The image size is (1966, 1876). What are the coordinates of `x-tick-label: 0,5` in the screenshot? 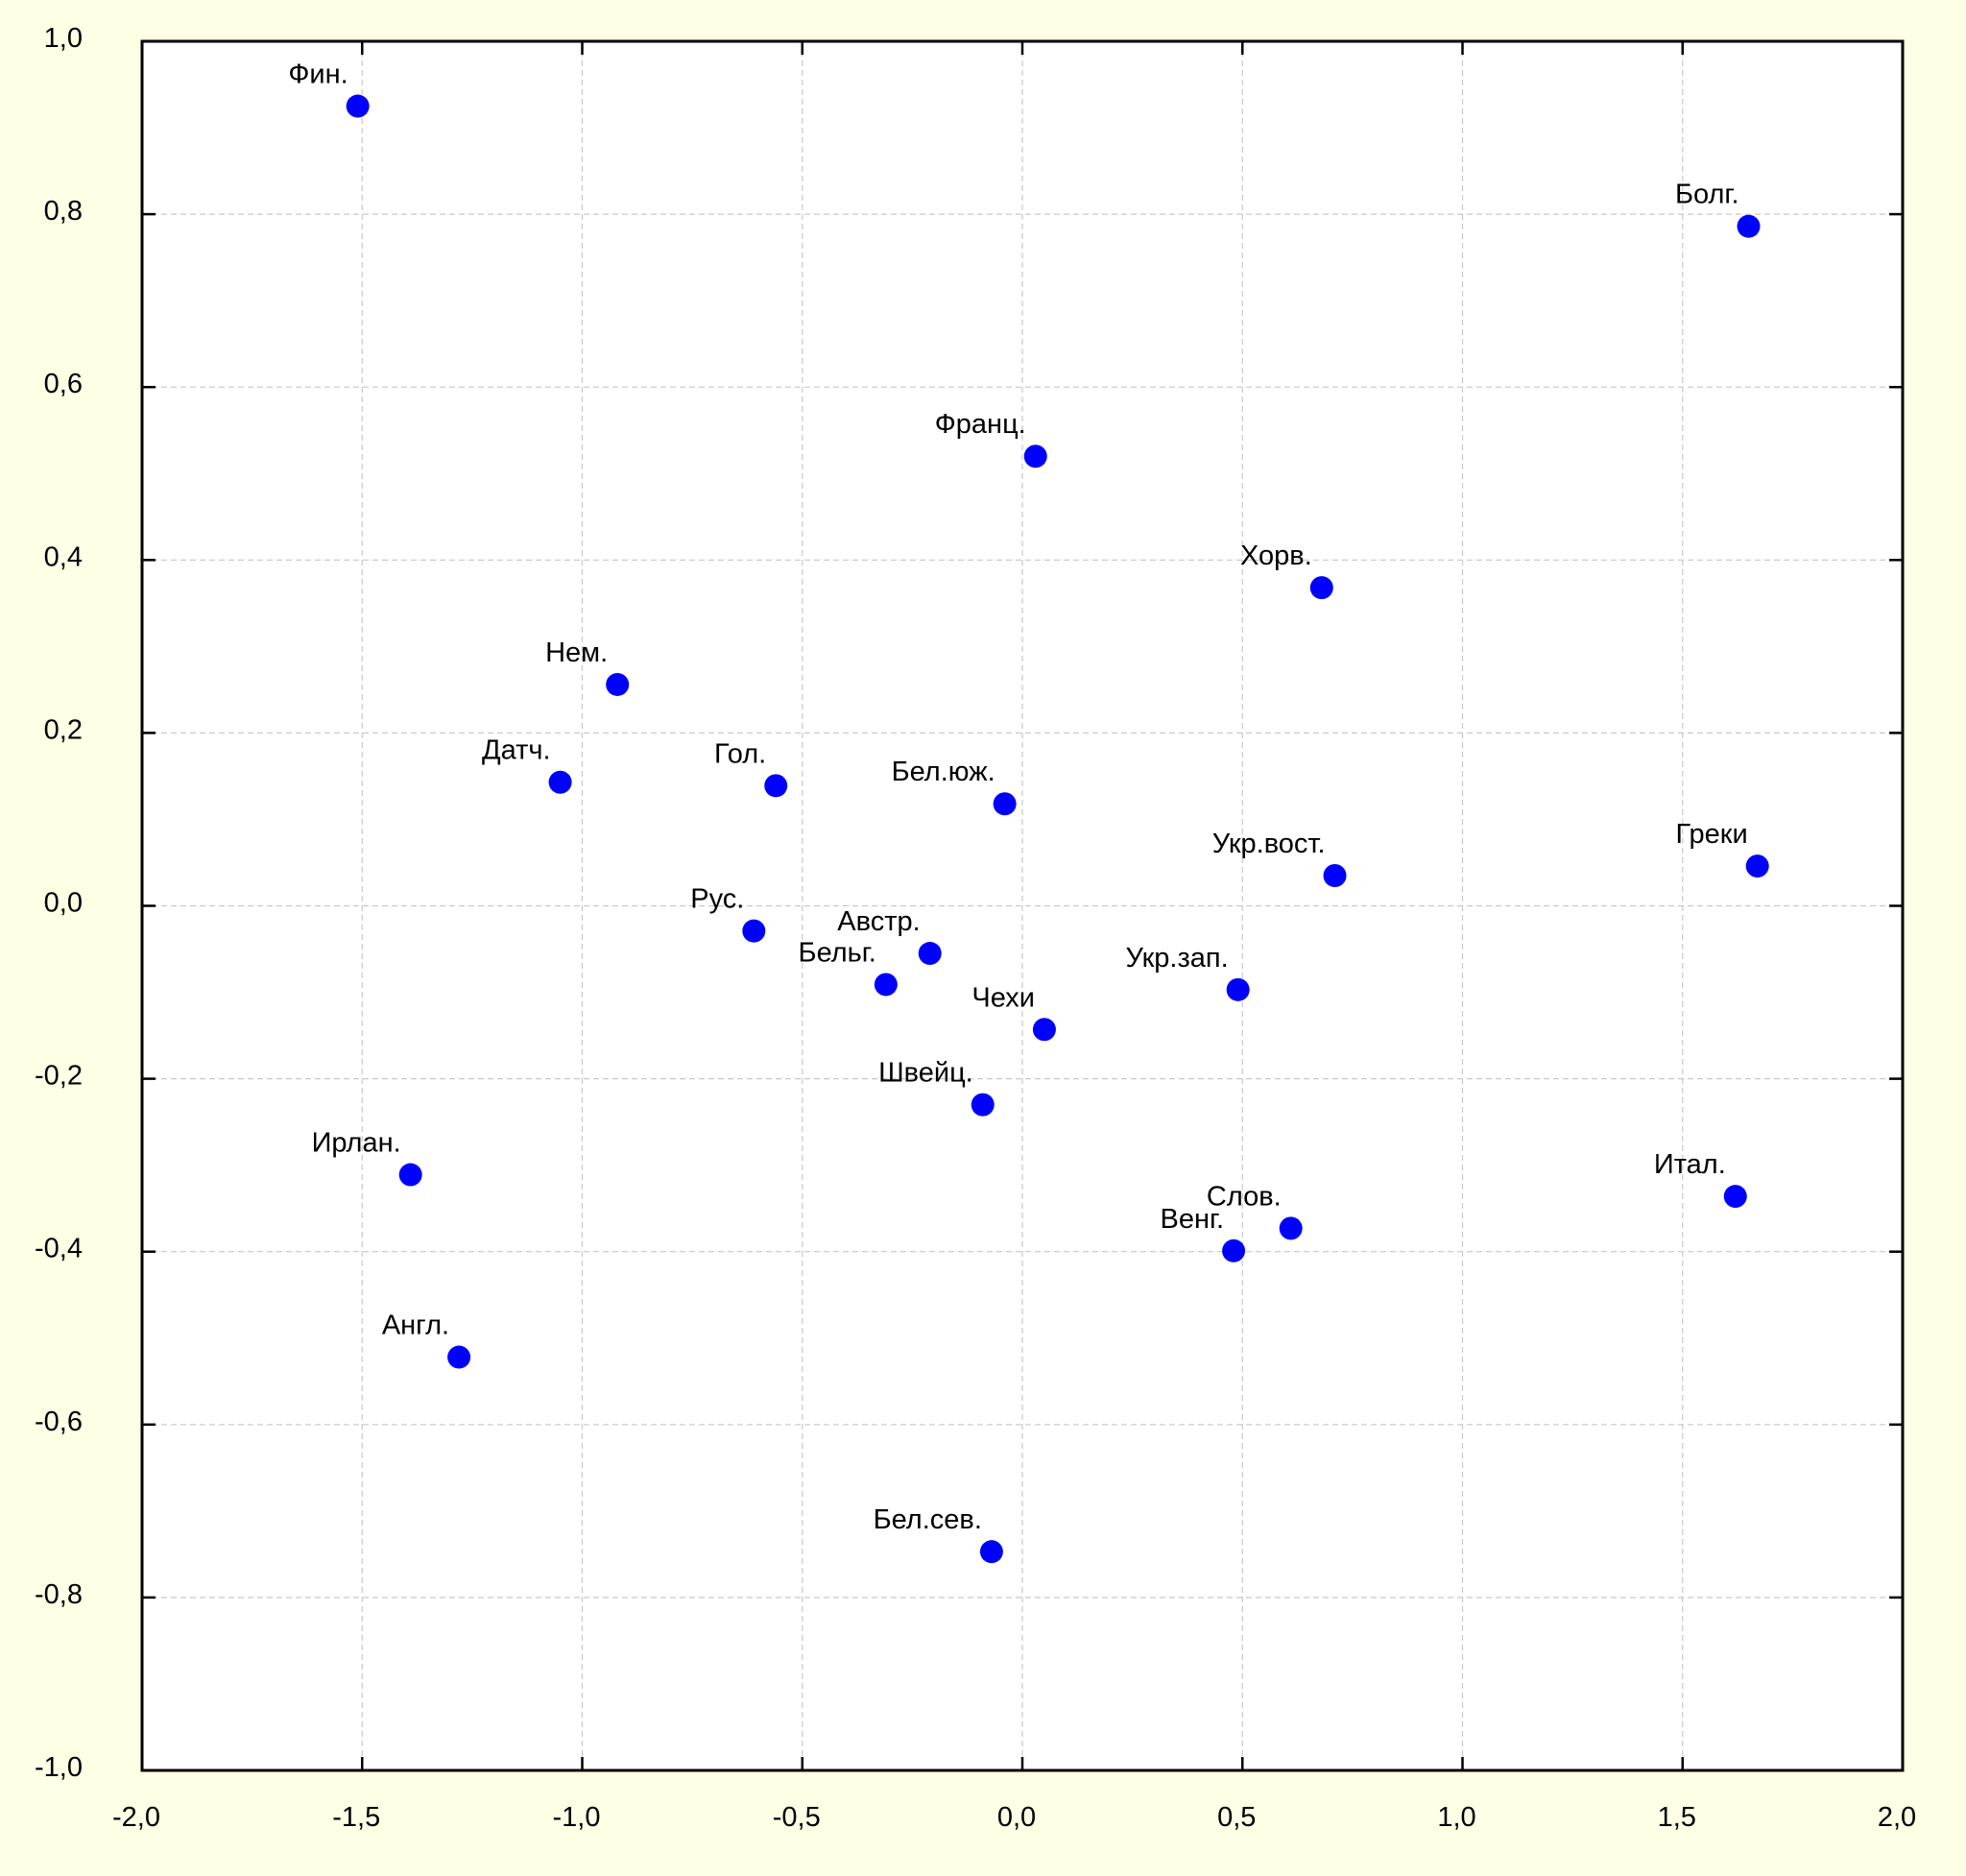 It's located at (1236, 1817).